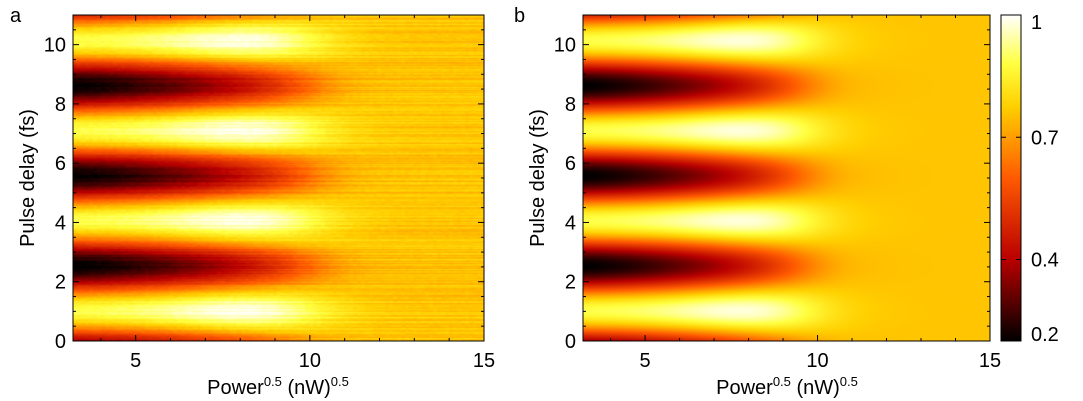 The image size is (1083, 401). I want to click on colorbar-bar, so click(1011, 178).